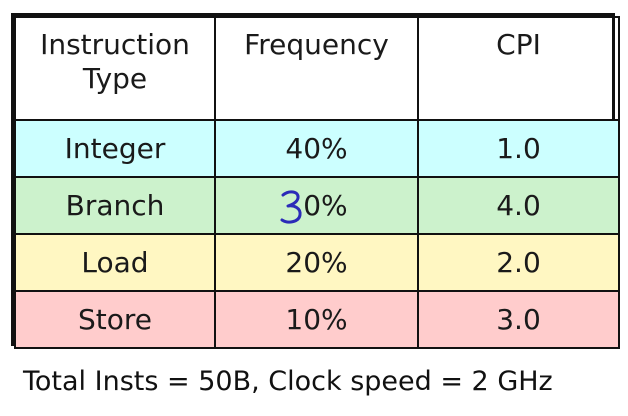 This screenshot has height=416, width=628. Describe the element at coordinates (518, 319) in the screenshot. I see `cell-cpi-store: 3.0` at that location.